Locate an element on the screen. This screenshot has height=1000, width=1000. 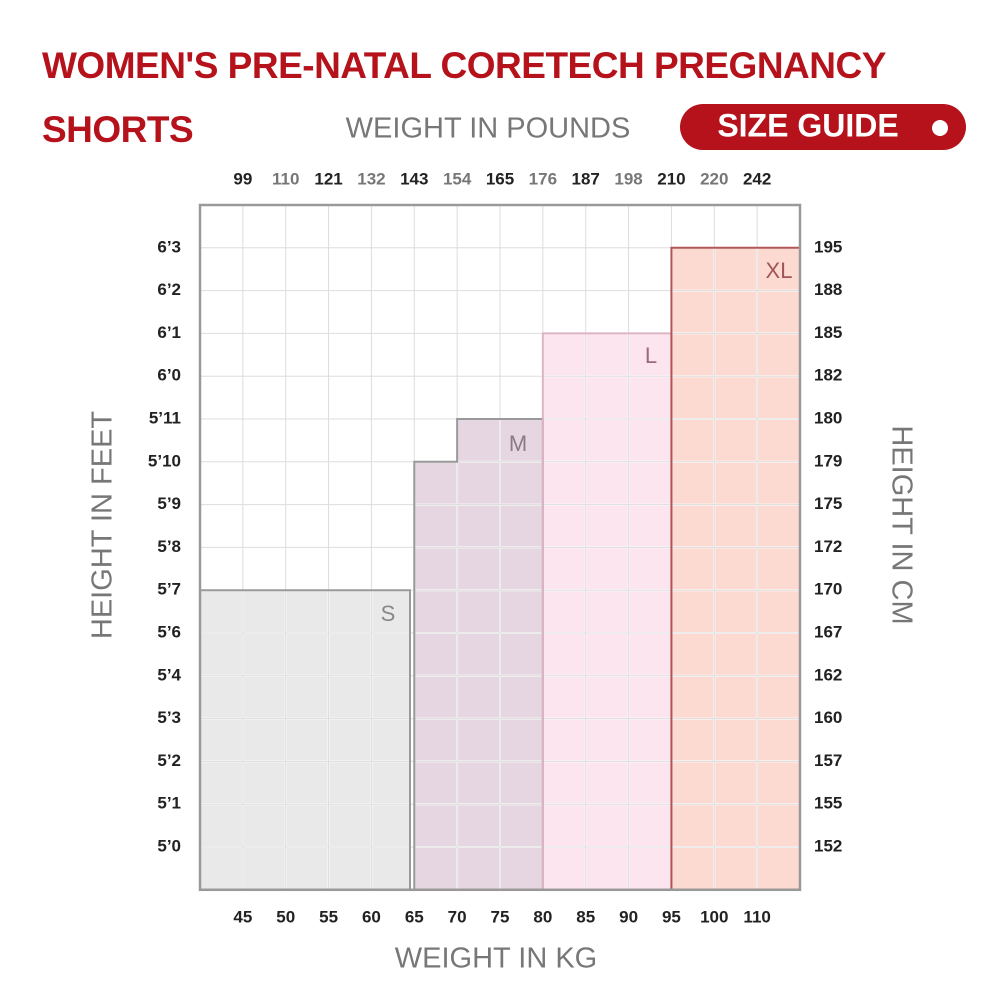
cm-tick-label: 172 is located at coordinates (828, 546).